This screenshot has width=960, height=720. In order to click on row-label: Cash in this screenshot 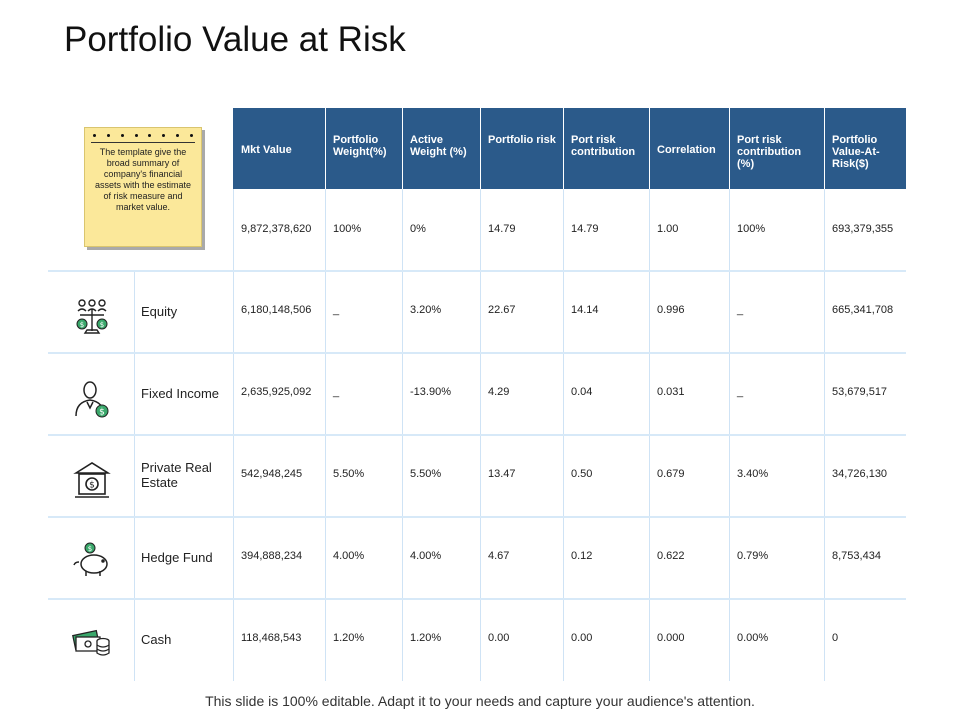, I will do `click(156, 639)`.